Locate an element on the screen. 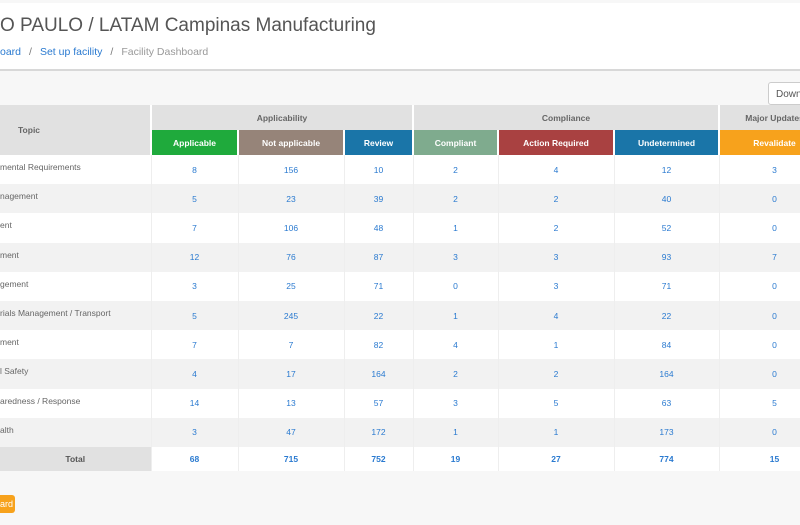 Image resolution: width=800 pixels, height=525 pixels. breadcrumb-current: Facility Dashboard is located at coordinates (165, 52).